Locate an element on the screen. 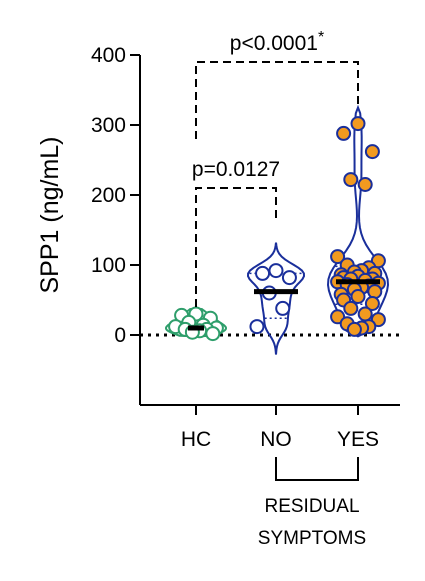 The width and height of the screenshot is (425, 581). x-tick-label-no: NO is located at coordinates (276, 439).